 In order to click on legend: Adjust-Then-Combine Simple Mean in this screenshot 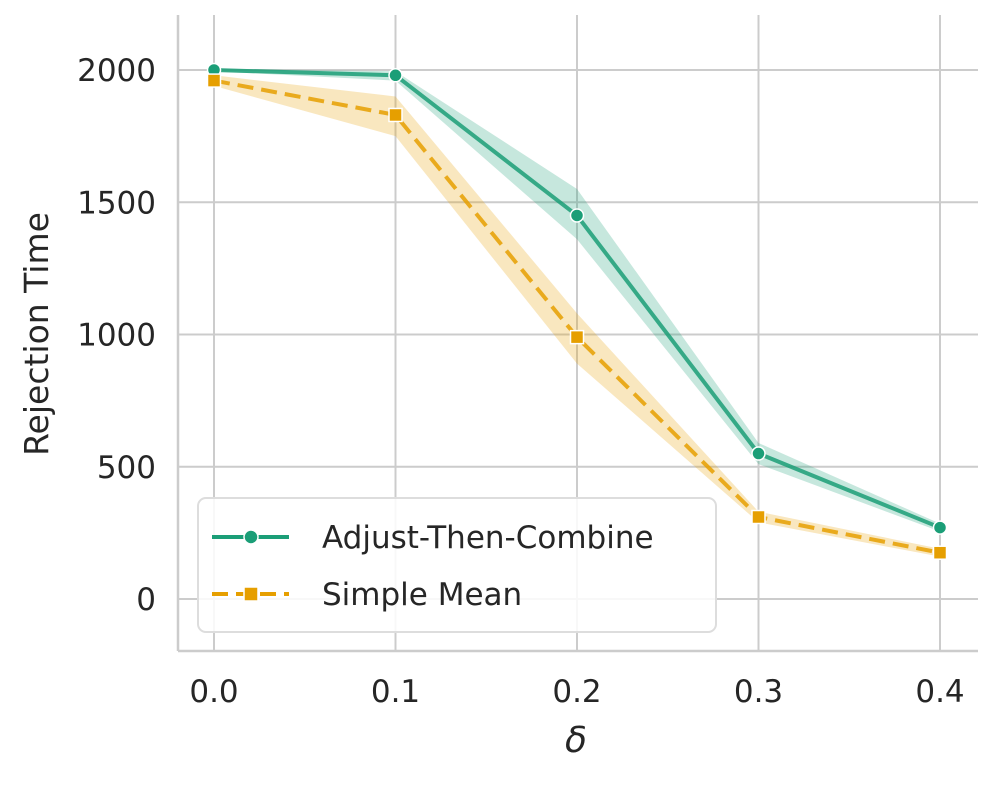, I will do `click(457, 565)`.